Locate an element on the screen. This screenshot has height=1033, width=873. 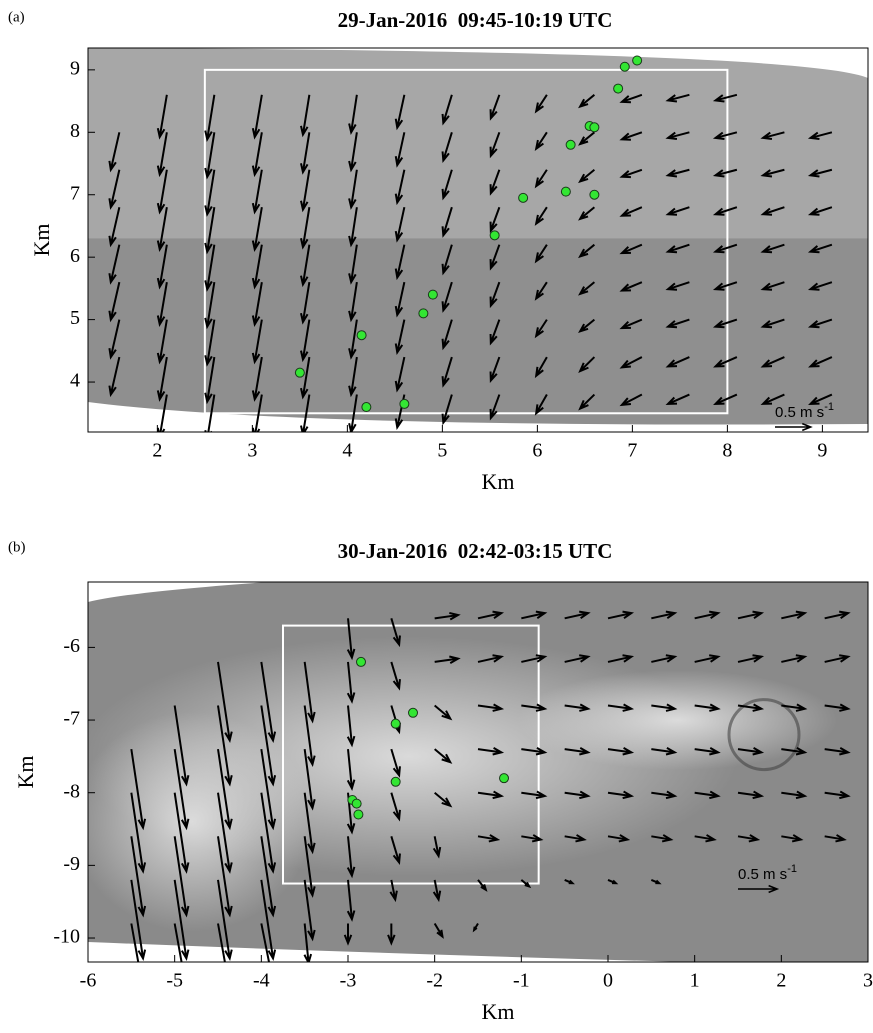
x-tick-label: 6 is located at coordinates (537, 451).